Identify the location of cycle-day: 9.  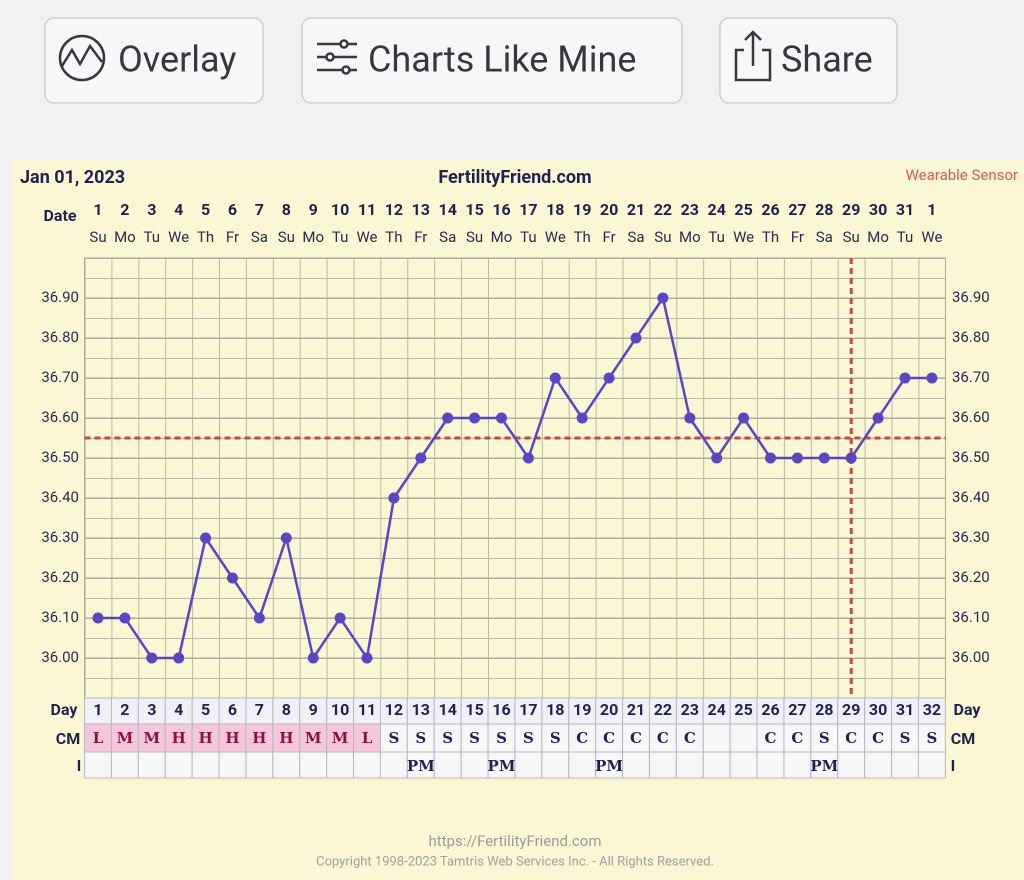
(313, 709).